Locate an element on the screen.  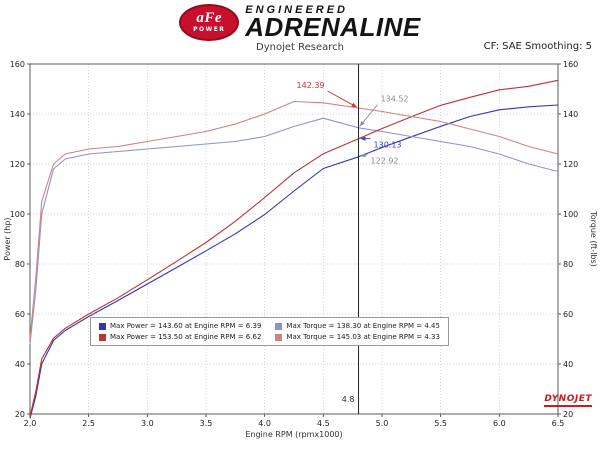
y-tick-label-left: 160 is located at coordinates (17, 64).